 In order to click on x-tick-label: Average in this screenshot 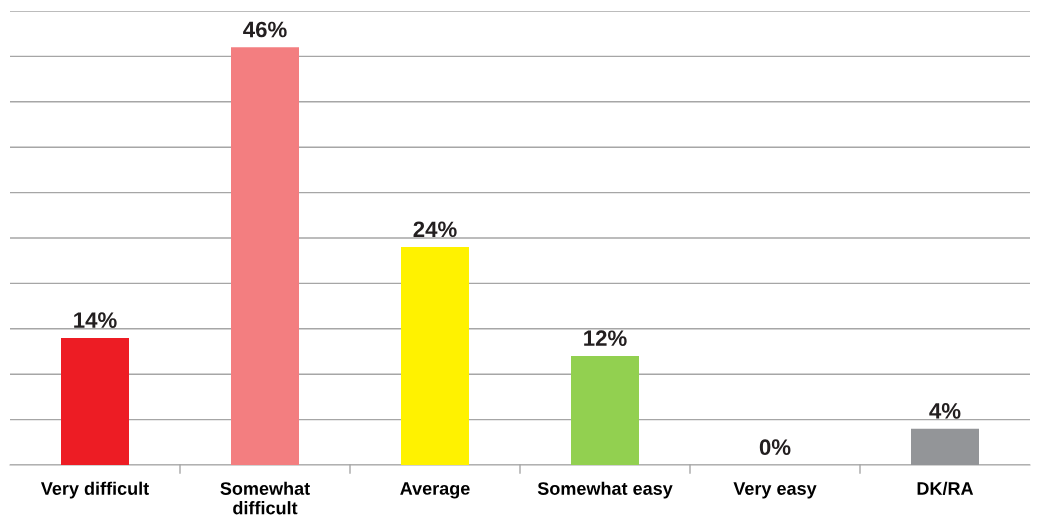, I will do `click(435, 490)`.